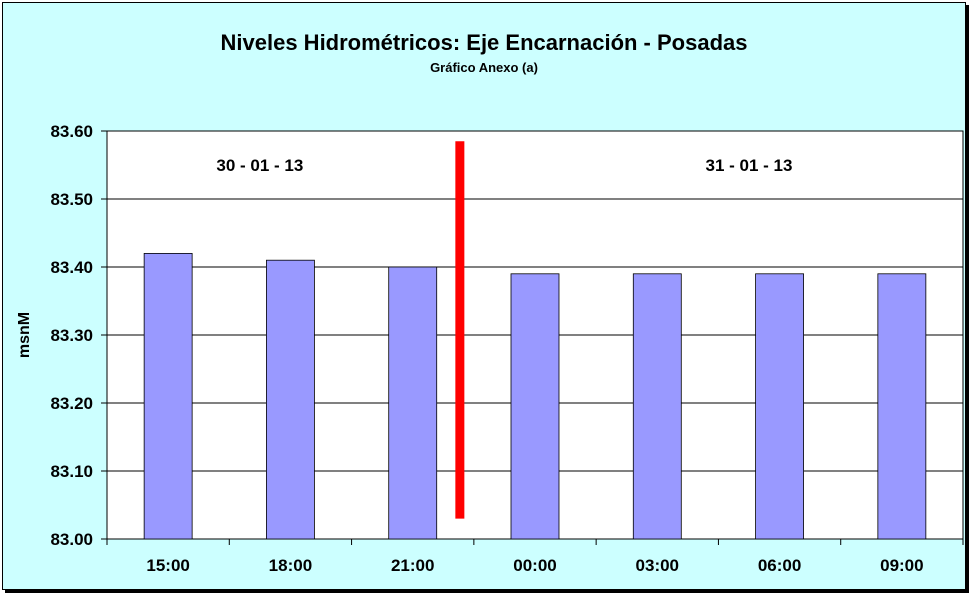  What do you see at coordinates (167, 565) in the screenshot?
I see `x-tick-label: 15:00` at bounding box center [167, 565].